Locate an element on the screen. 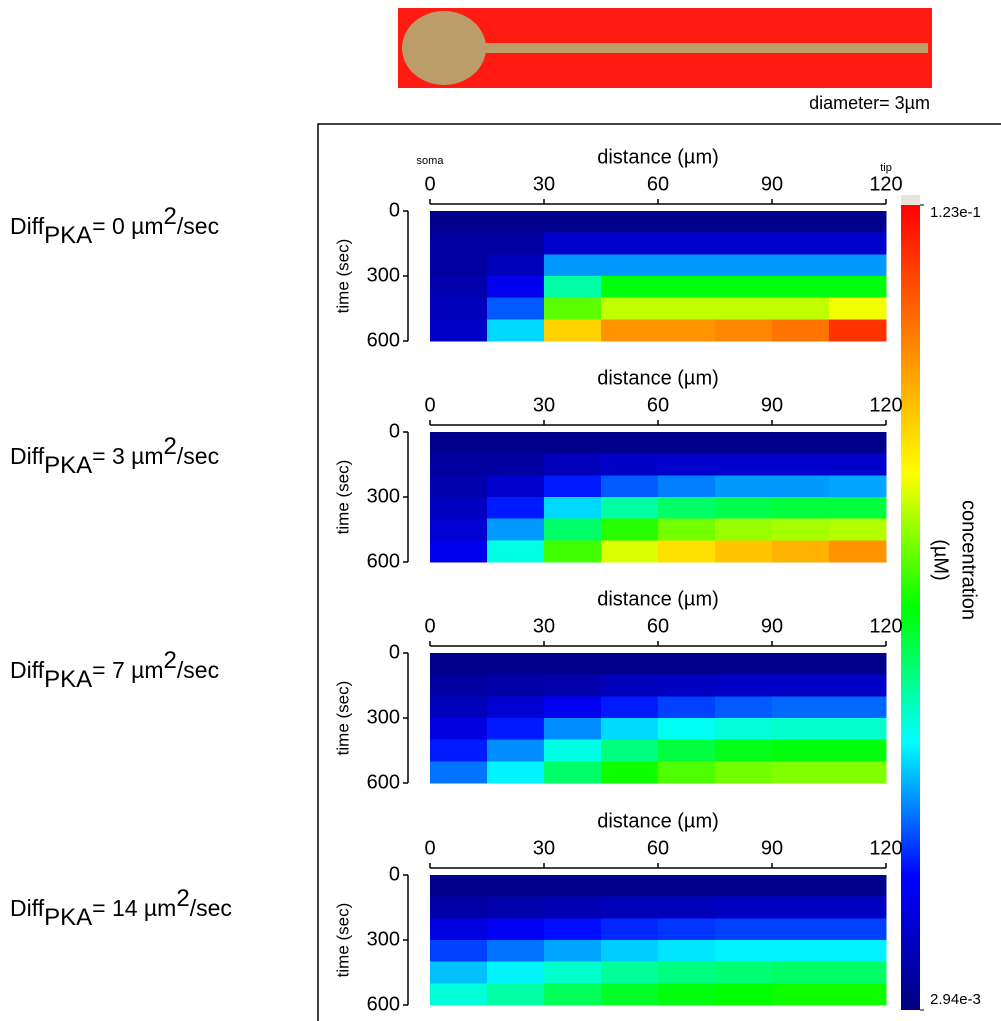  y-tick-label: 600 is located at coordinates (383, 340).